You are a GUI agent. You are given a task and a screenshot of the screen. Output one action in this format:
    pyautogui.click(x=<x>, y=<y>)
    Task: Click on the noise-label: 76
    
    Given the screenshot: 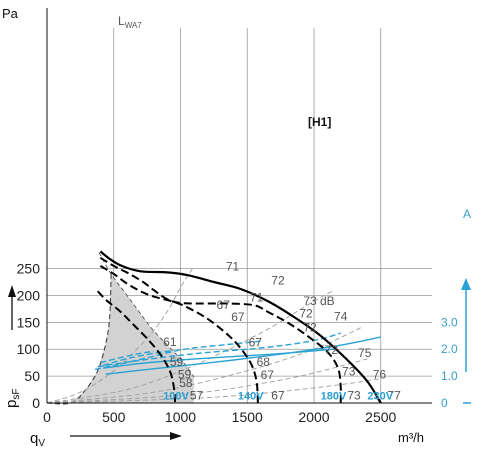 What is the action you would take?
    pyautogui.click(x=380, y=374)
    